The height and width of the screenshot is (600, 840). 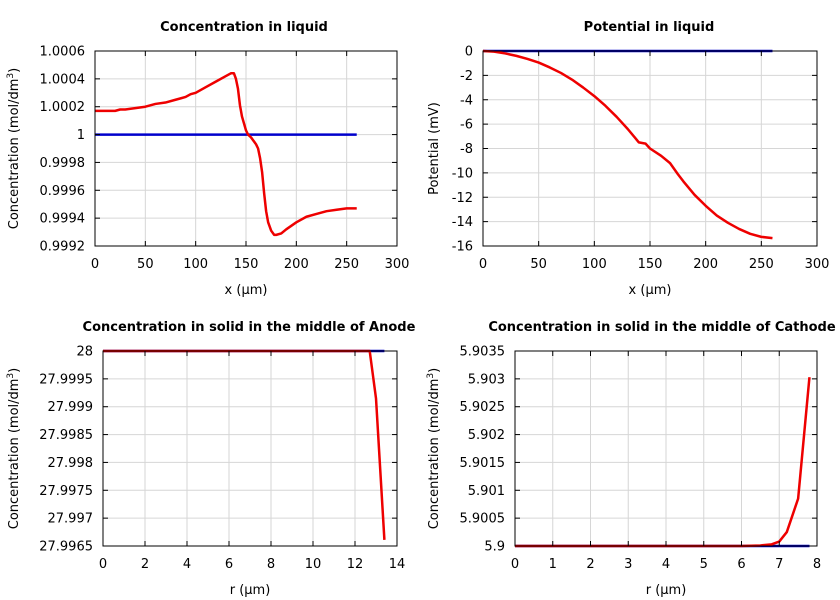 What do you see at coordinates (250, 448) in the screenshot?
I see `plot-frame` at bounding box center [250, 448].